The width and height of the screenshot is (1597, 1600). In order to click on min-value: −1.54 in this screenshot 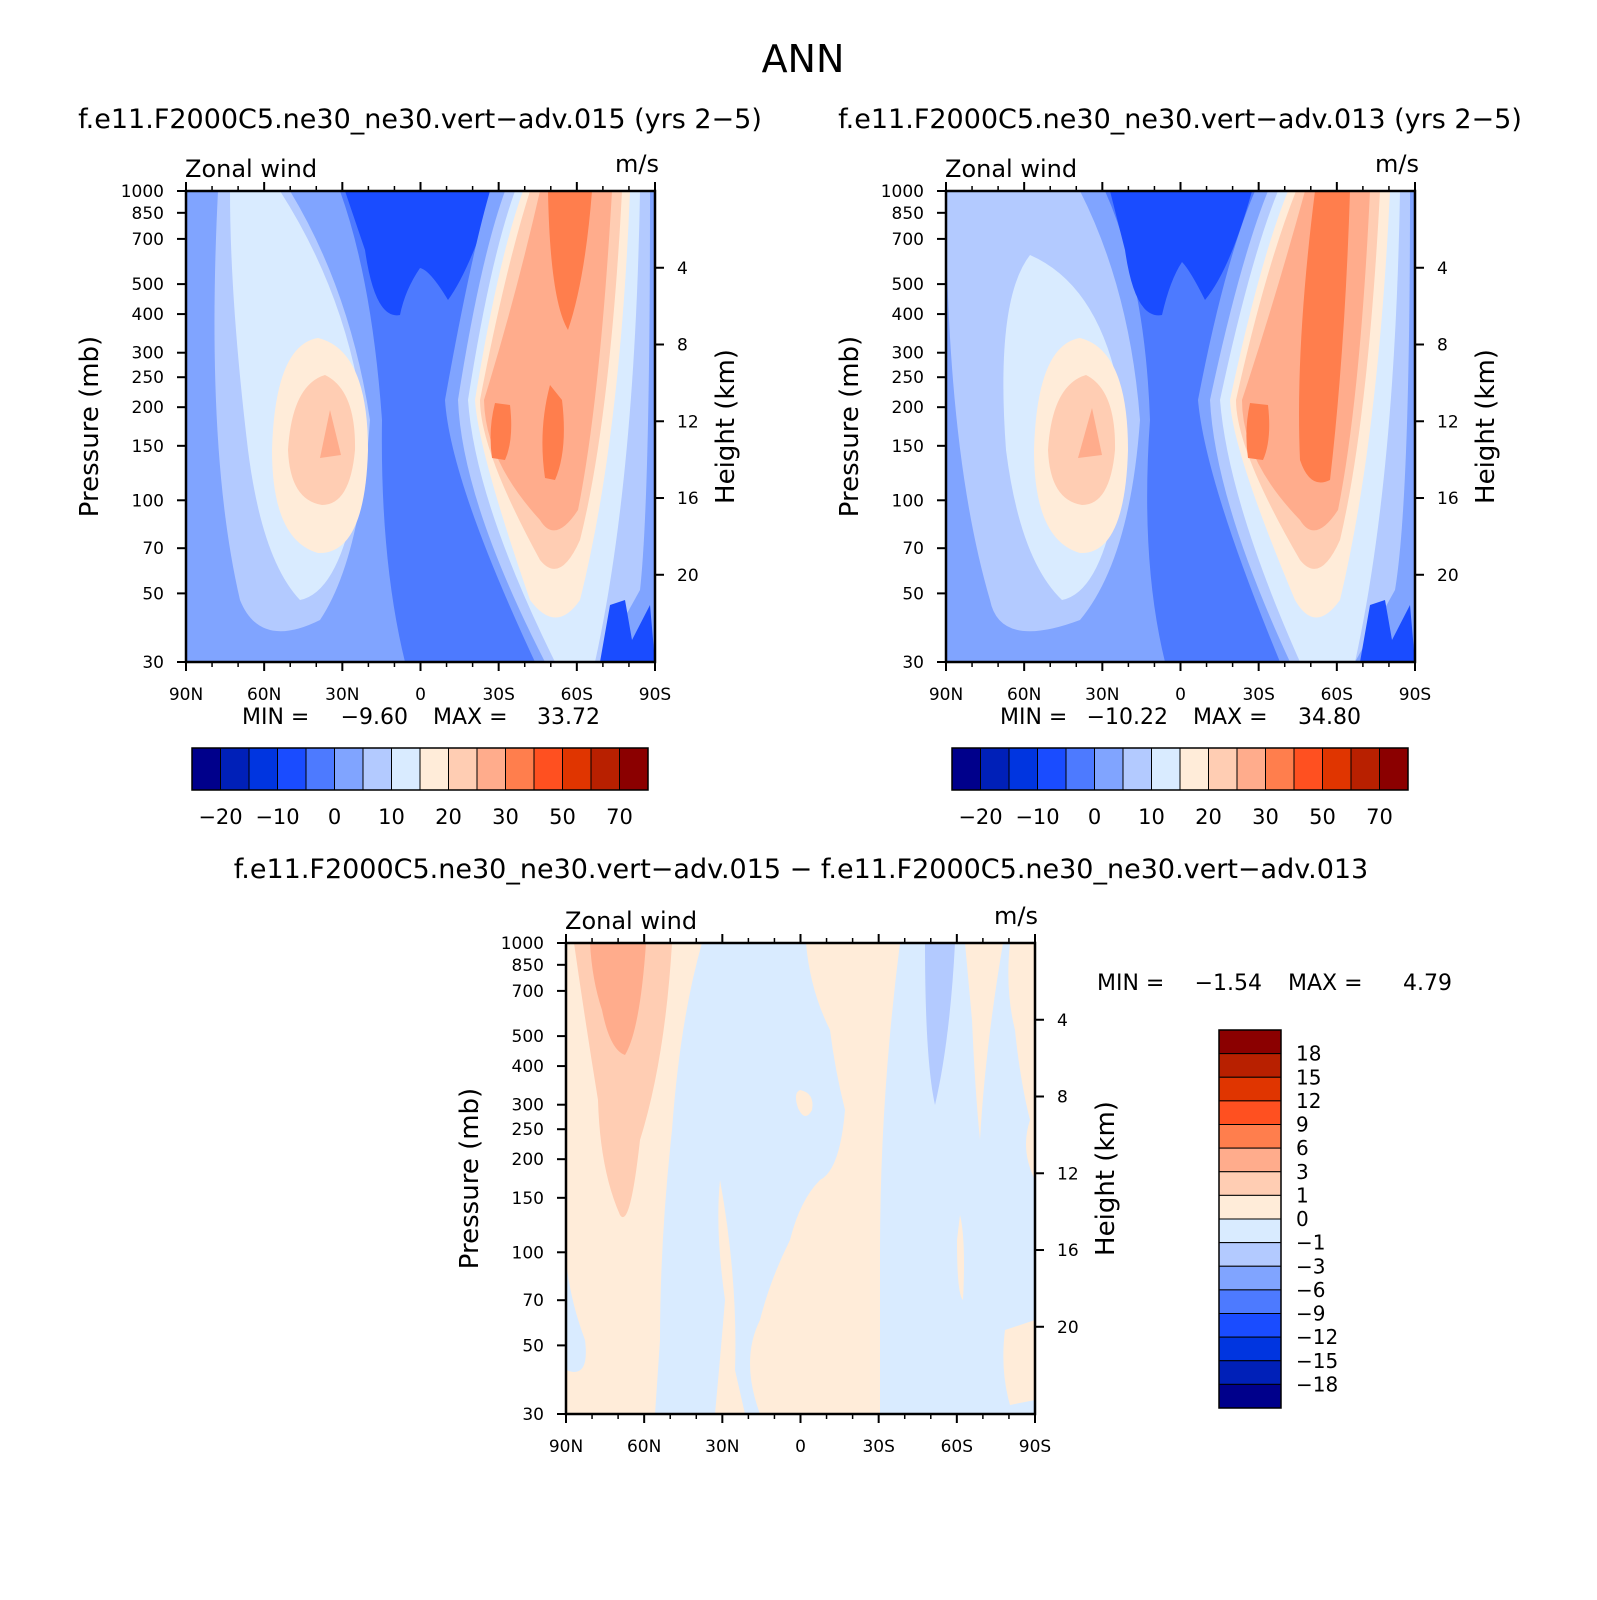, I will do `click(1228, 983)`.